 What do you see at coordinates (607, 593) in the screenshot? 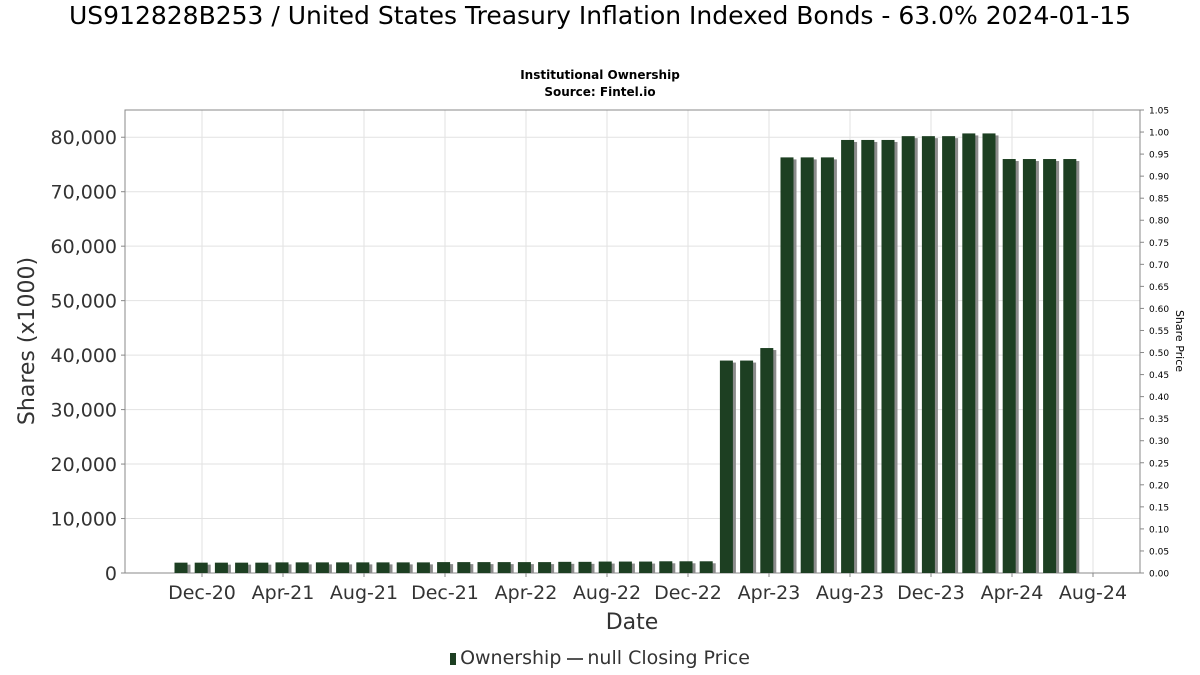
I see `x-tick-label: Aug-22` at bounding box center [607, 593].